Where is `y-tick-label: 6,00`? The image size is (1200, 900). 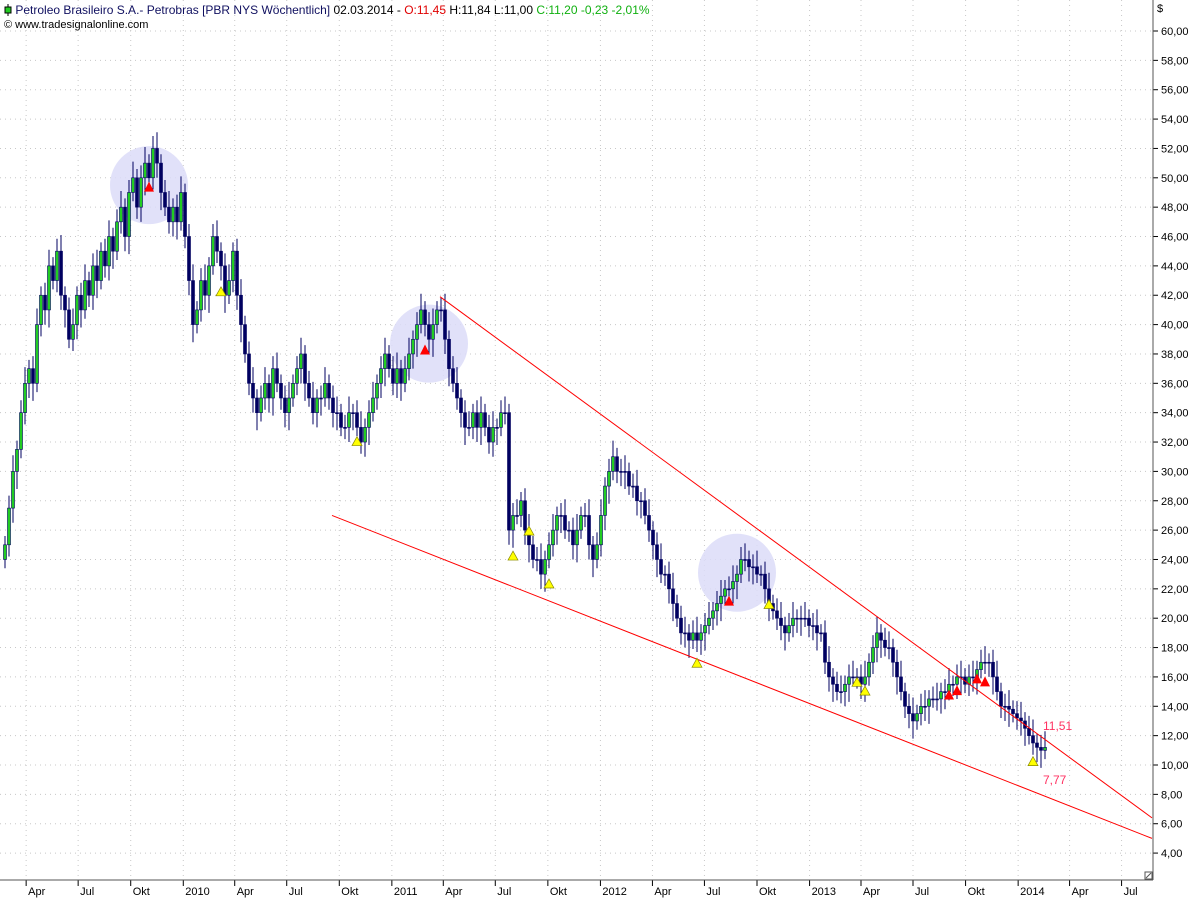
y-tick-label: 6,00 is located at coordinates (1171, 825).